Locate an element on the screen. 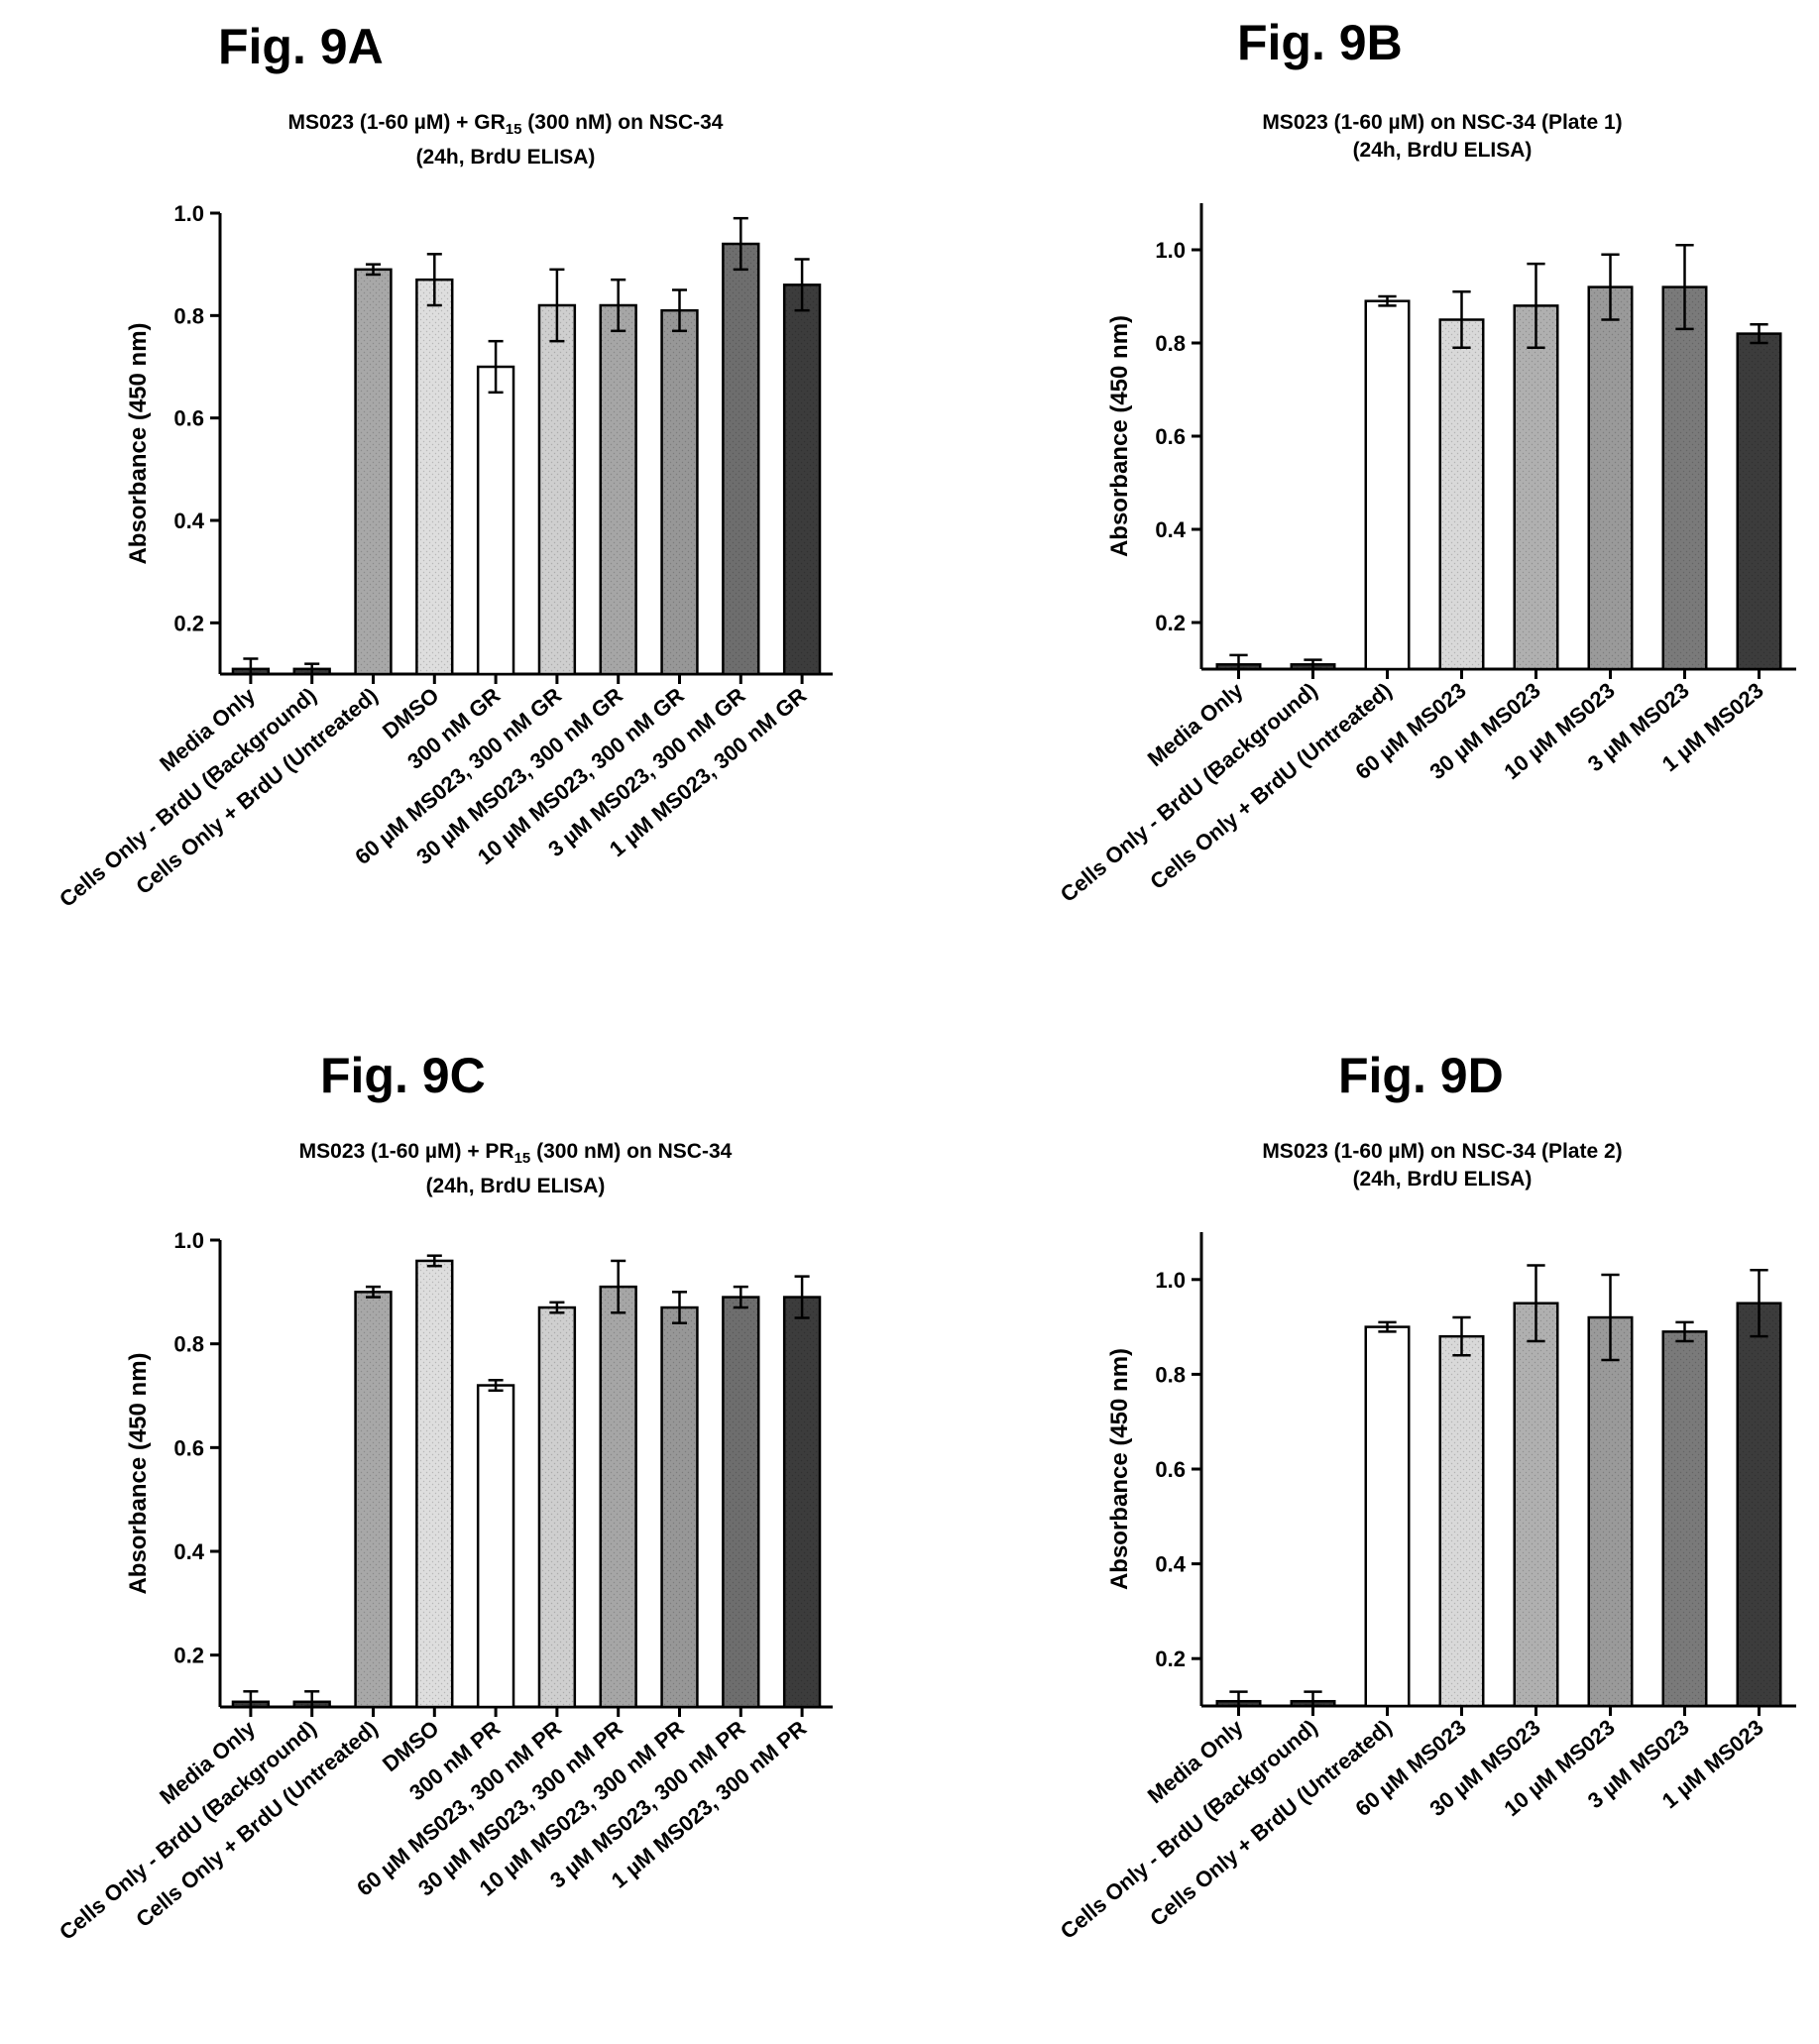 The height and width of the screenshot is (2044, 1819). figure-label: Fig. 9B is located at coordinates (1320, 42).